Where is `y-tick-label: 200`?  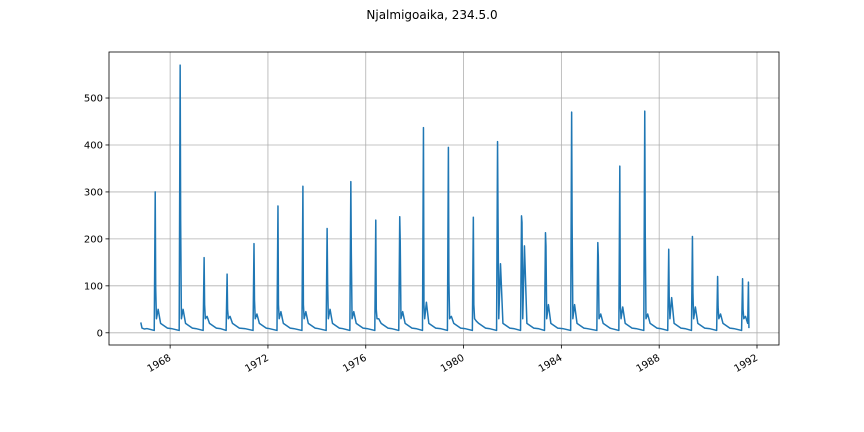 y-tick-label: 200 is located at coordinates (93, 239).